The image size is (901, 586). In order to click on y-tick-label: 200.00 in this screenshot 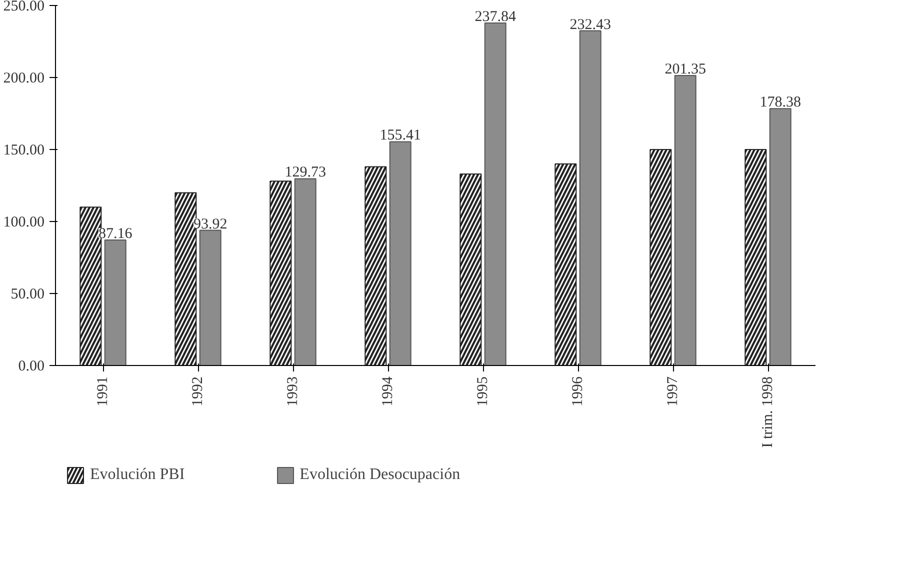, I will do `click(23, 78)`.